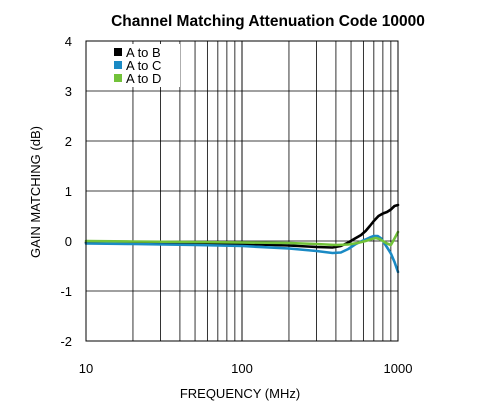 This screenshot has width=481, height=410. What do you see at coordinates (66, 341) in the screenshot?
I see `y-tick-label: -2` at bounding box center [66, 341].